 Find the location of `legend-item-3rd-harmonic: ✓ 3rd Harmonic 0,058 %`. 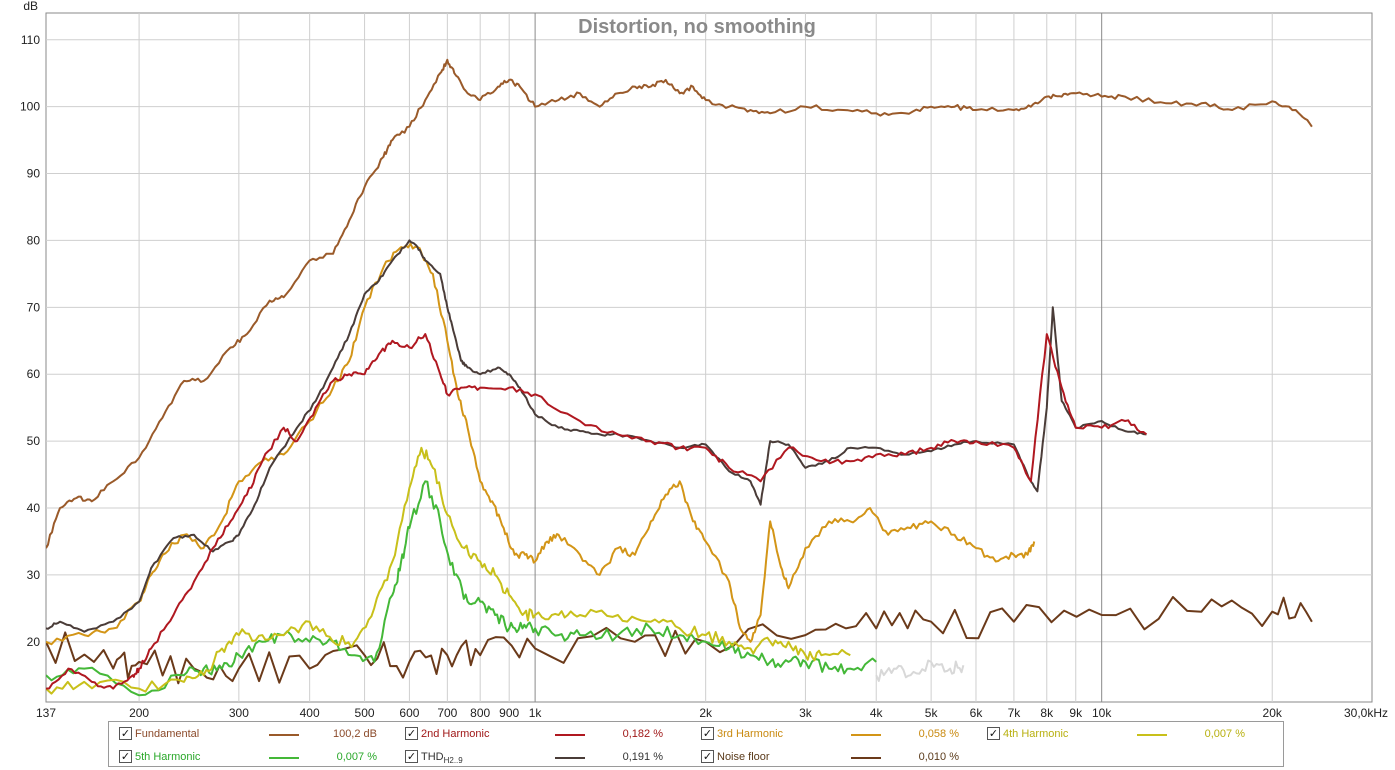

legend-item-3rd-harmonic: ✓ 3rd Harmonic 0,058 % is located at coordinates (836, 734).